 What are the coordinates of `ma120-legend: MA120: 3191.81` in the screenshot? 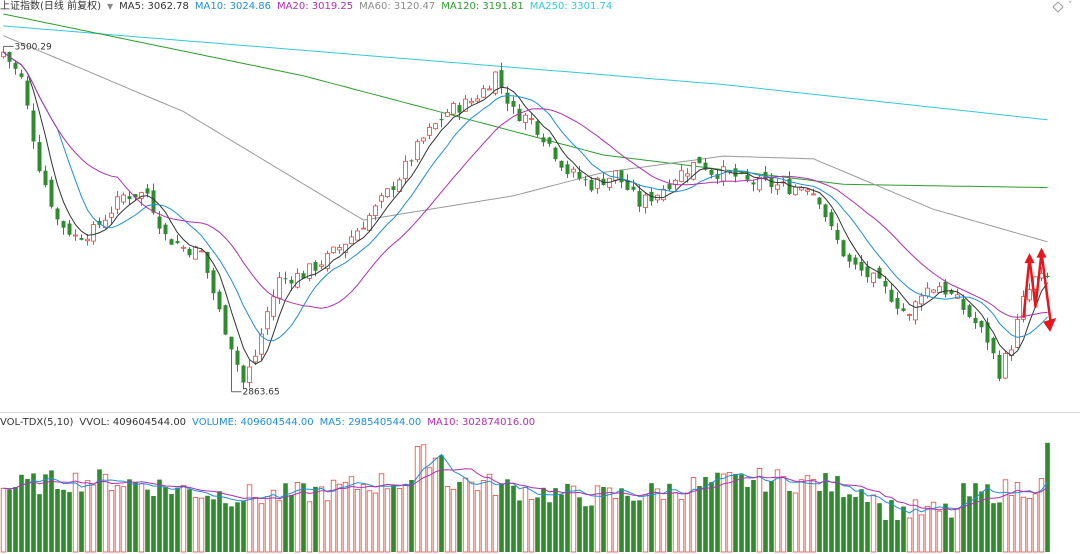 It's located at (482, 6).